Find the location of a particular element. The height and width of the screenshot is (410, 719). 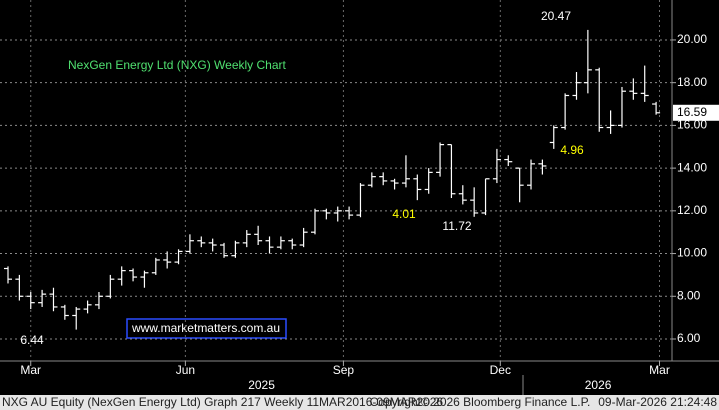

footer-bar is located at coordinates (359, 402).